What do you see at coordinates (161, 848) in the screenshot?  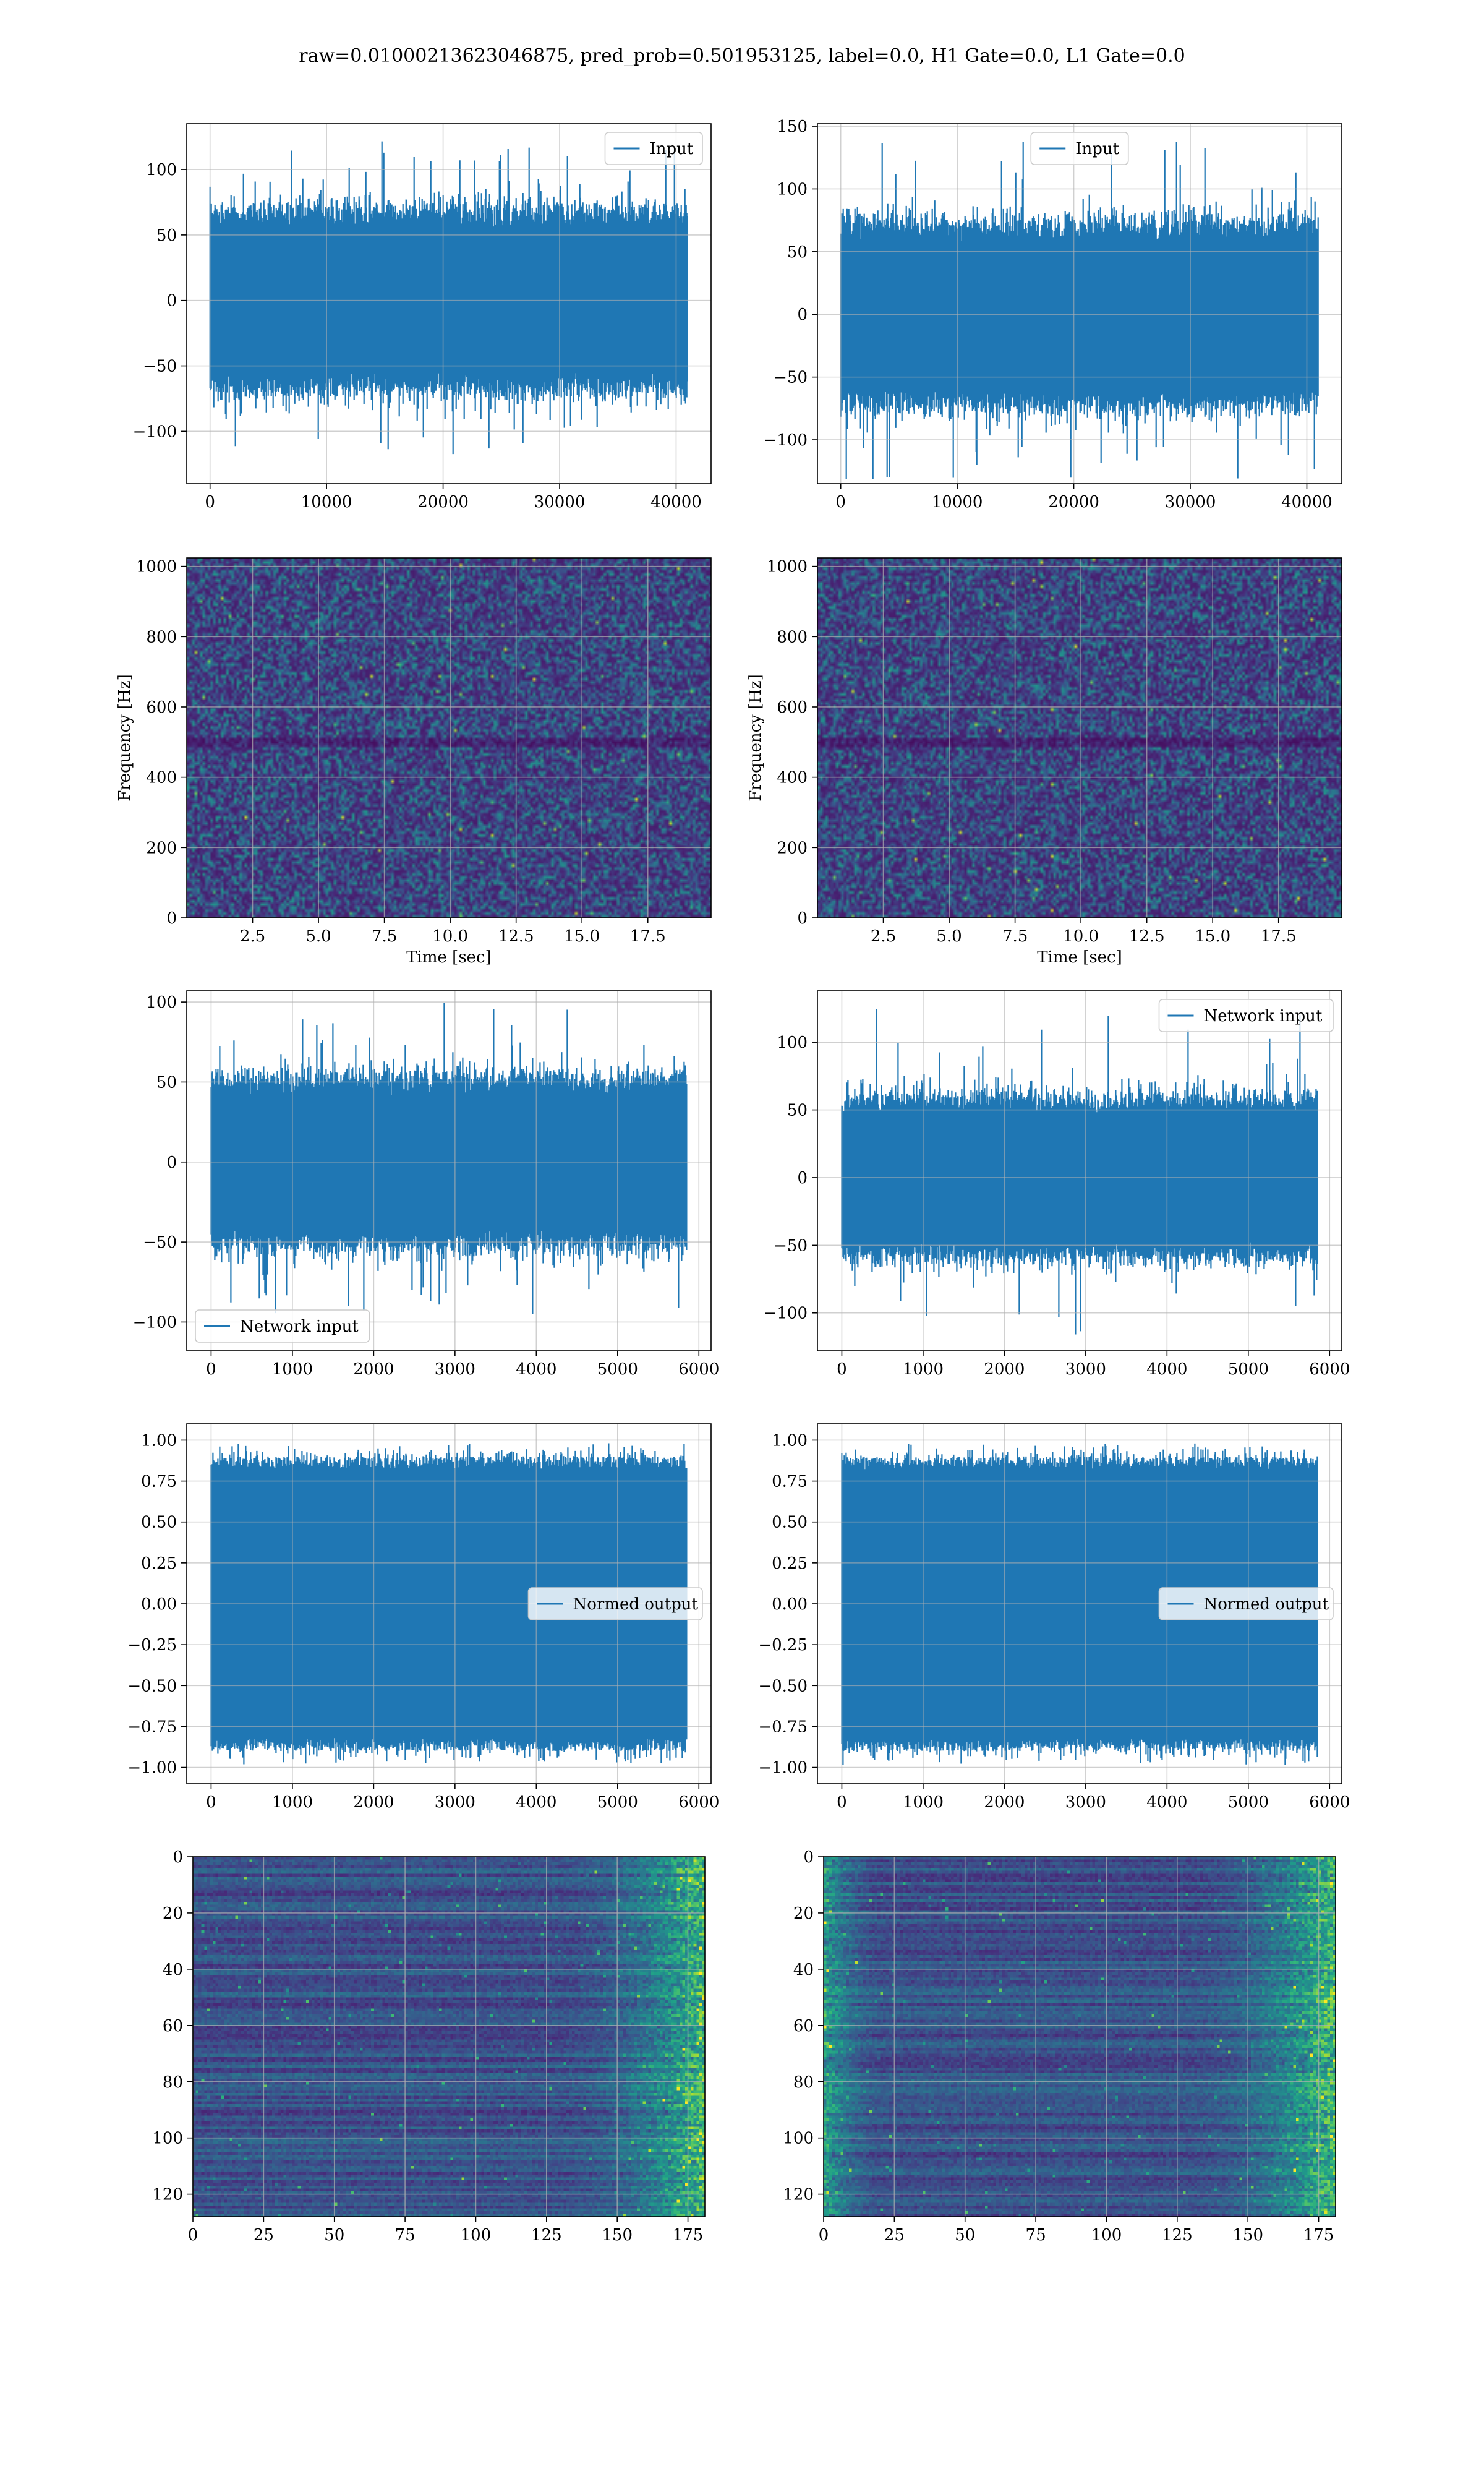 I see `y-tick-label: 200` at bounding box center [161, 848].